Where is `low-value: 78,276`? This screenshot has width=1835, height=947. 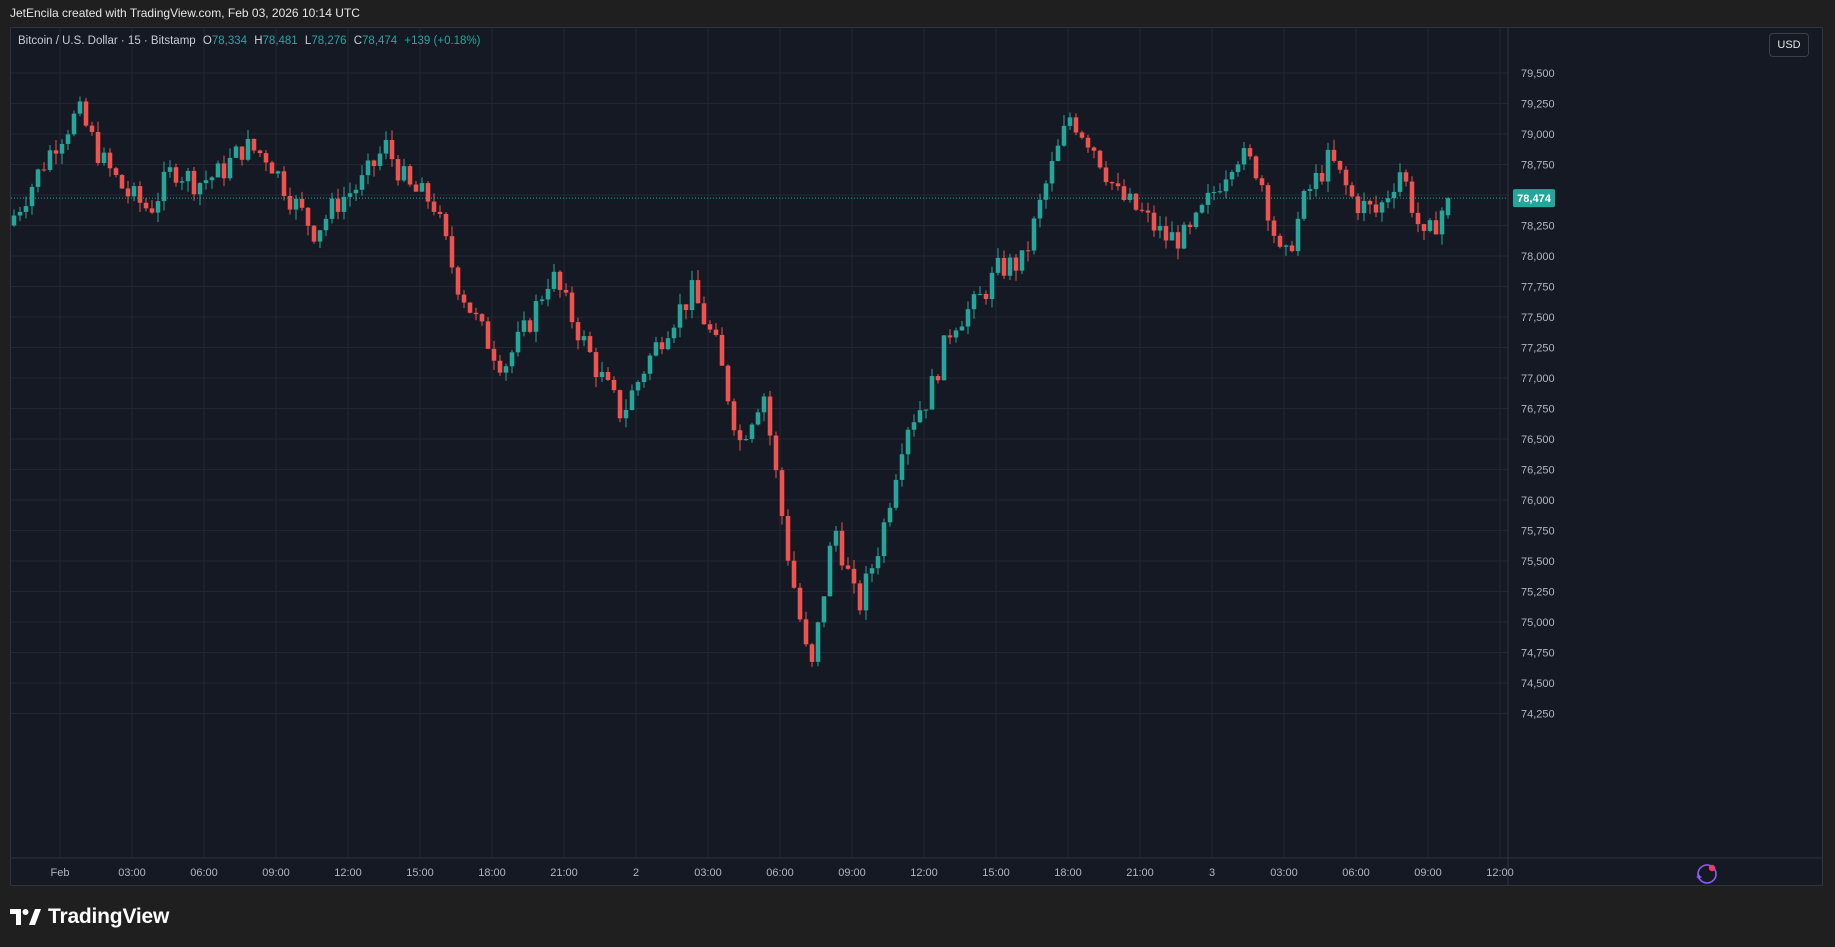 low-value: 78,276 is located at coordinates (329, 41).